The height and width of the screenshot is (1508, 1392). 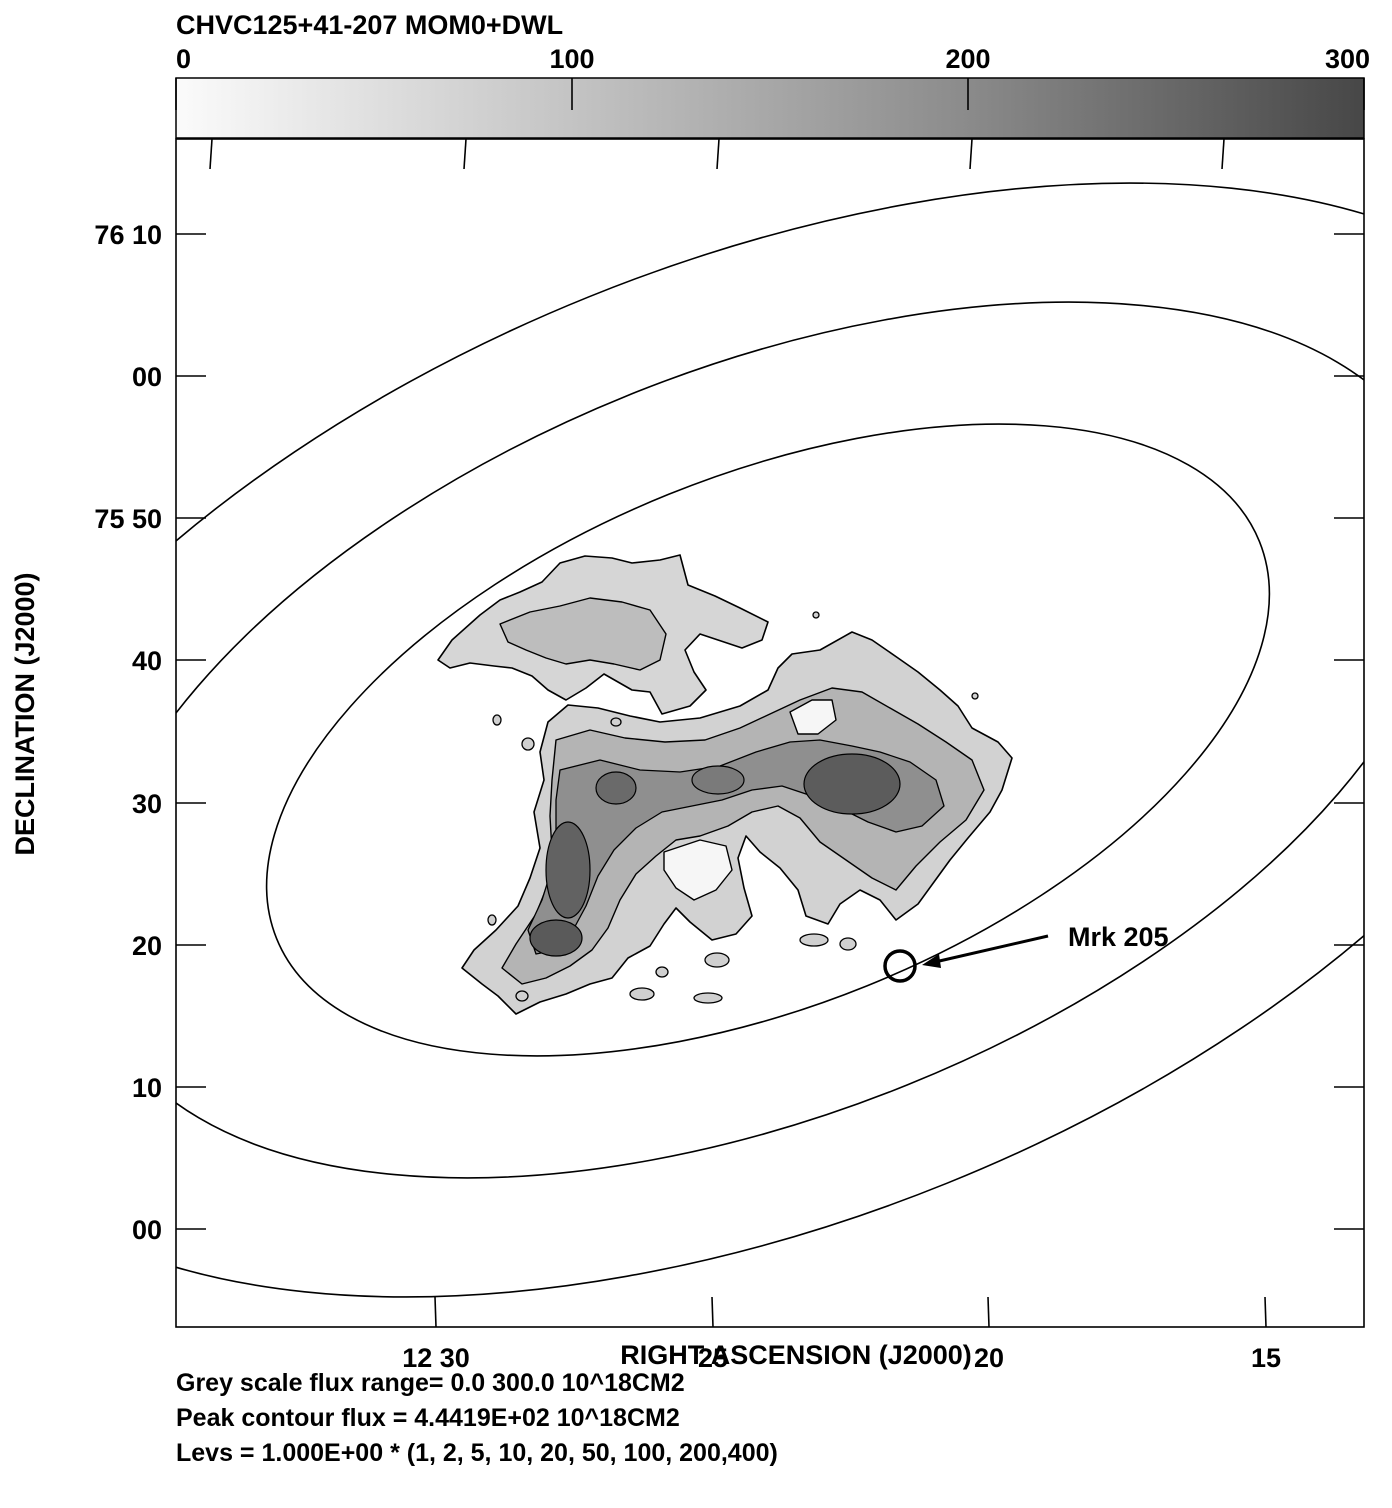 I want to click on y-tick-label: 20, so click(x=147, y=946).